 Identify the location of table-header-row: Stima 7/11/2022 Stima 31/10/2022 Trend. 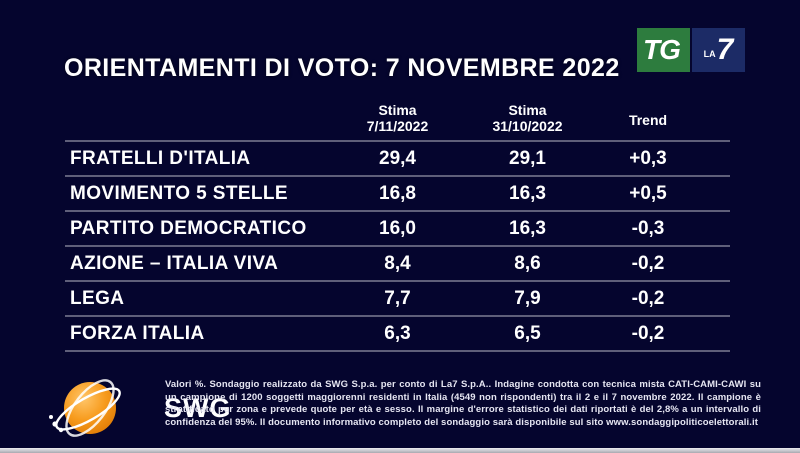
(397, 118).